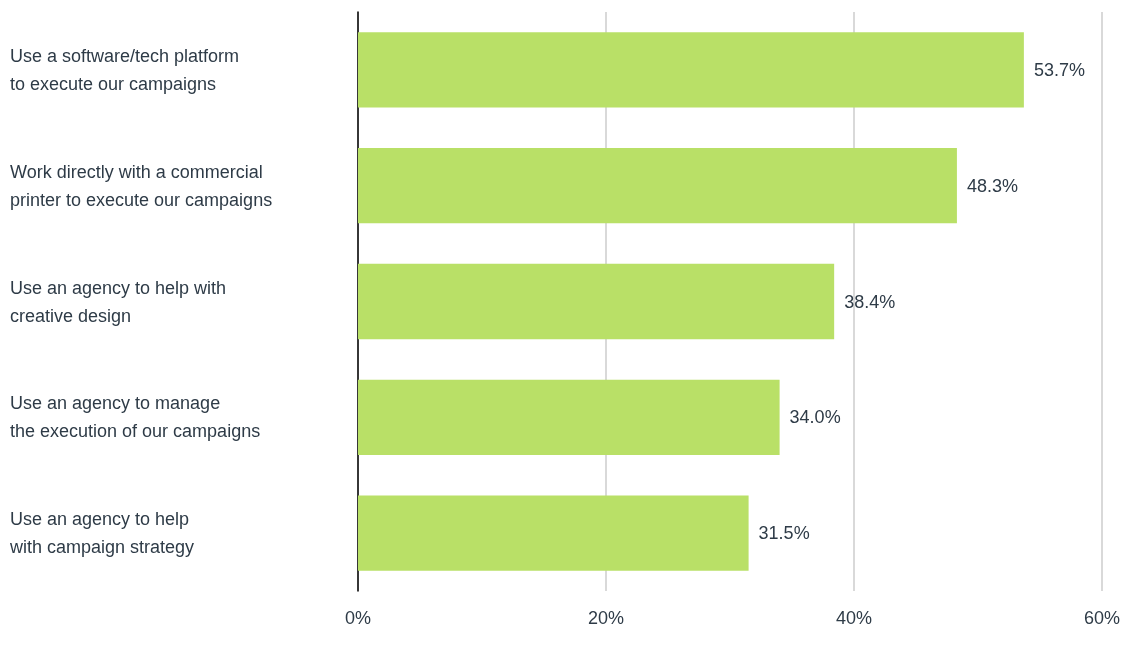 The height and width of the screenshot is (653, 1129). What do you see at coordinates (1102, 618) in the screenshot?
I see `x-tick-label: 60%` at bounding box center [1102, 618].